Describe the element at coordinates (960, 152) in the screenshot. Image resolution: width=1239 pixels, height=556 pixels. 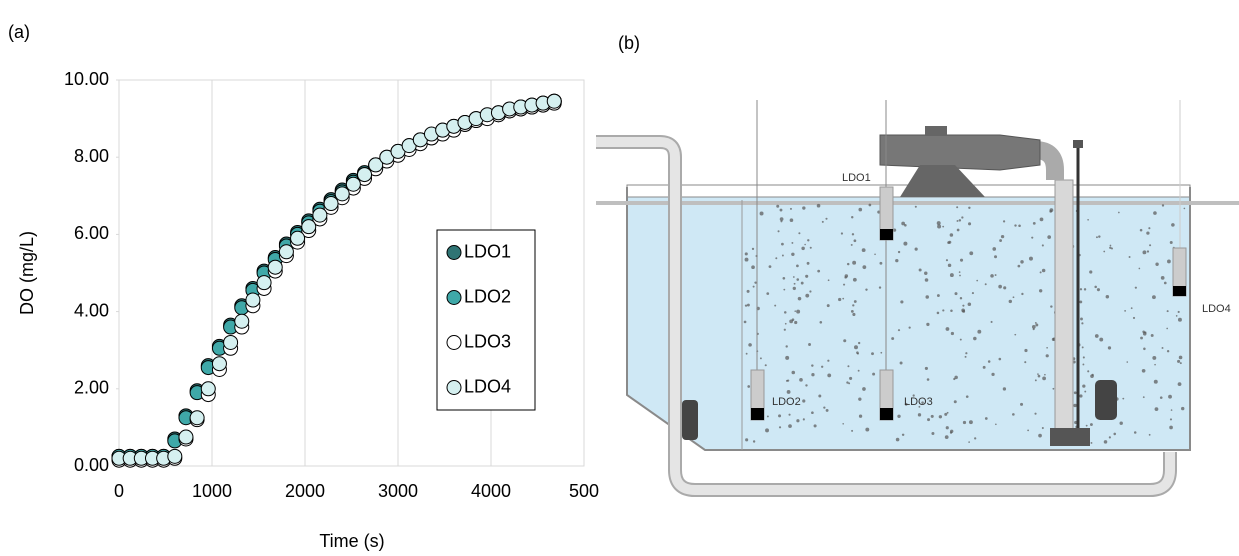
I see `aerator-housing` at that location.